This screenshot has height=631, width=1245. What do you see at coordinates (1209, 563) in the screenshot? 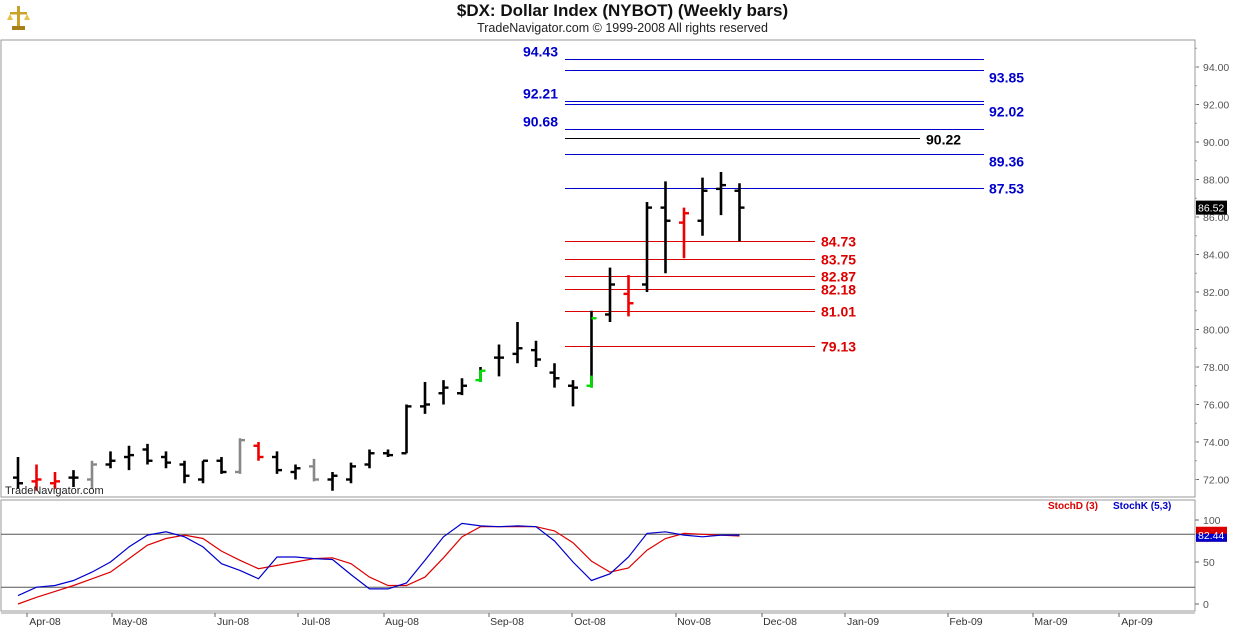
I see `stoch-tick-label: 50` at bounding box center [1209, 563].